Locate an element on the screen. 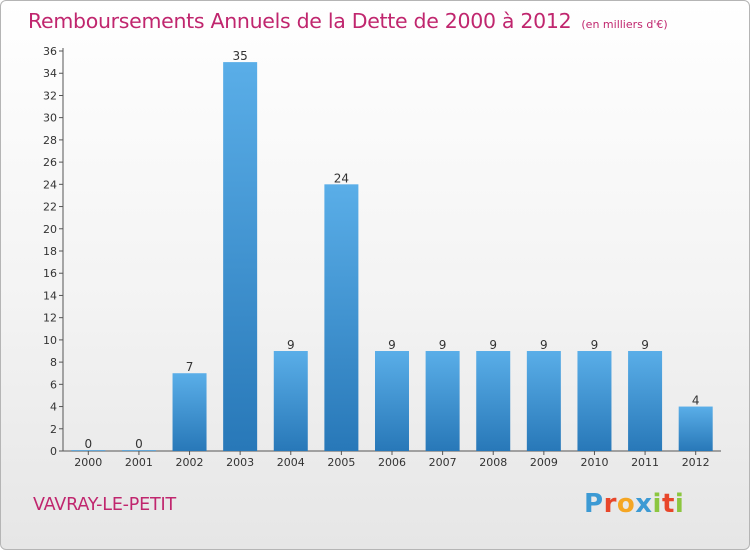  data-label: 4 is located at coordinates (696, 401).